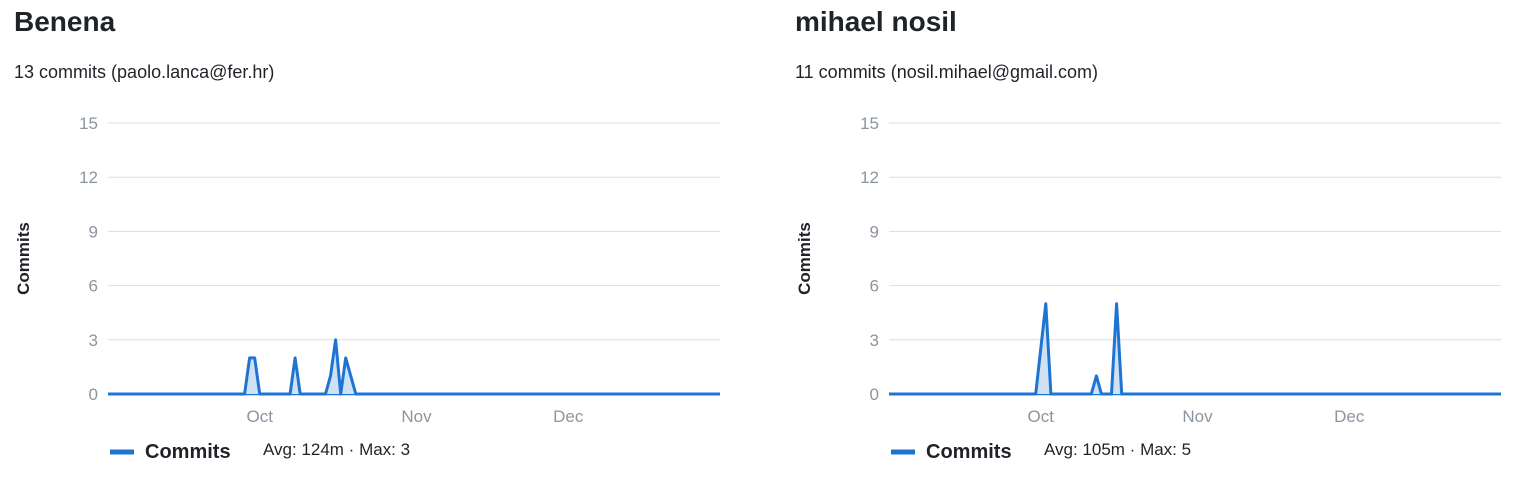 The height and width of the screenshot is (478, 1530). I want to click on commit-count: 11 commits, so click(840, 72).